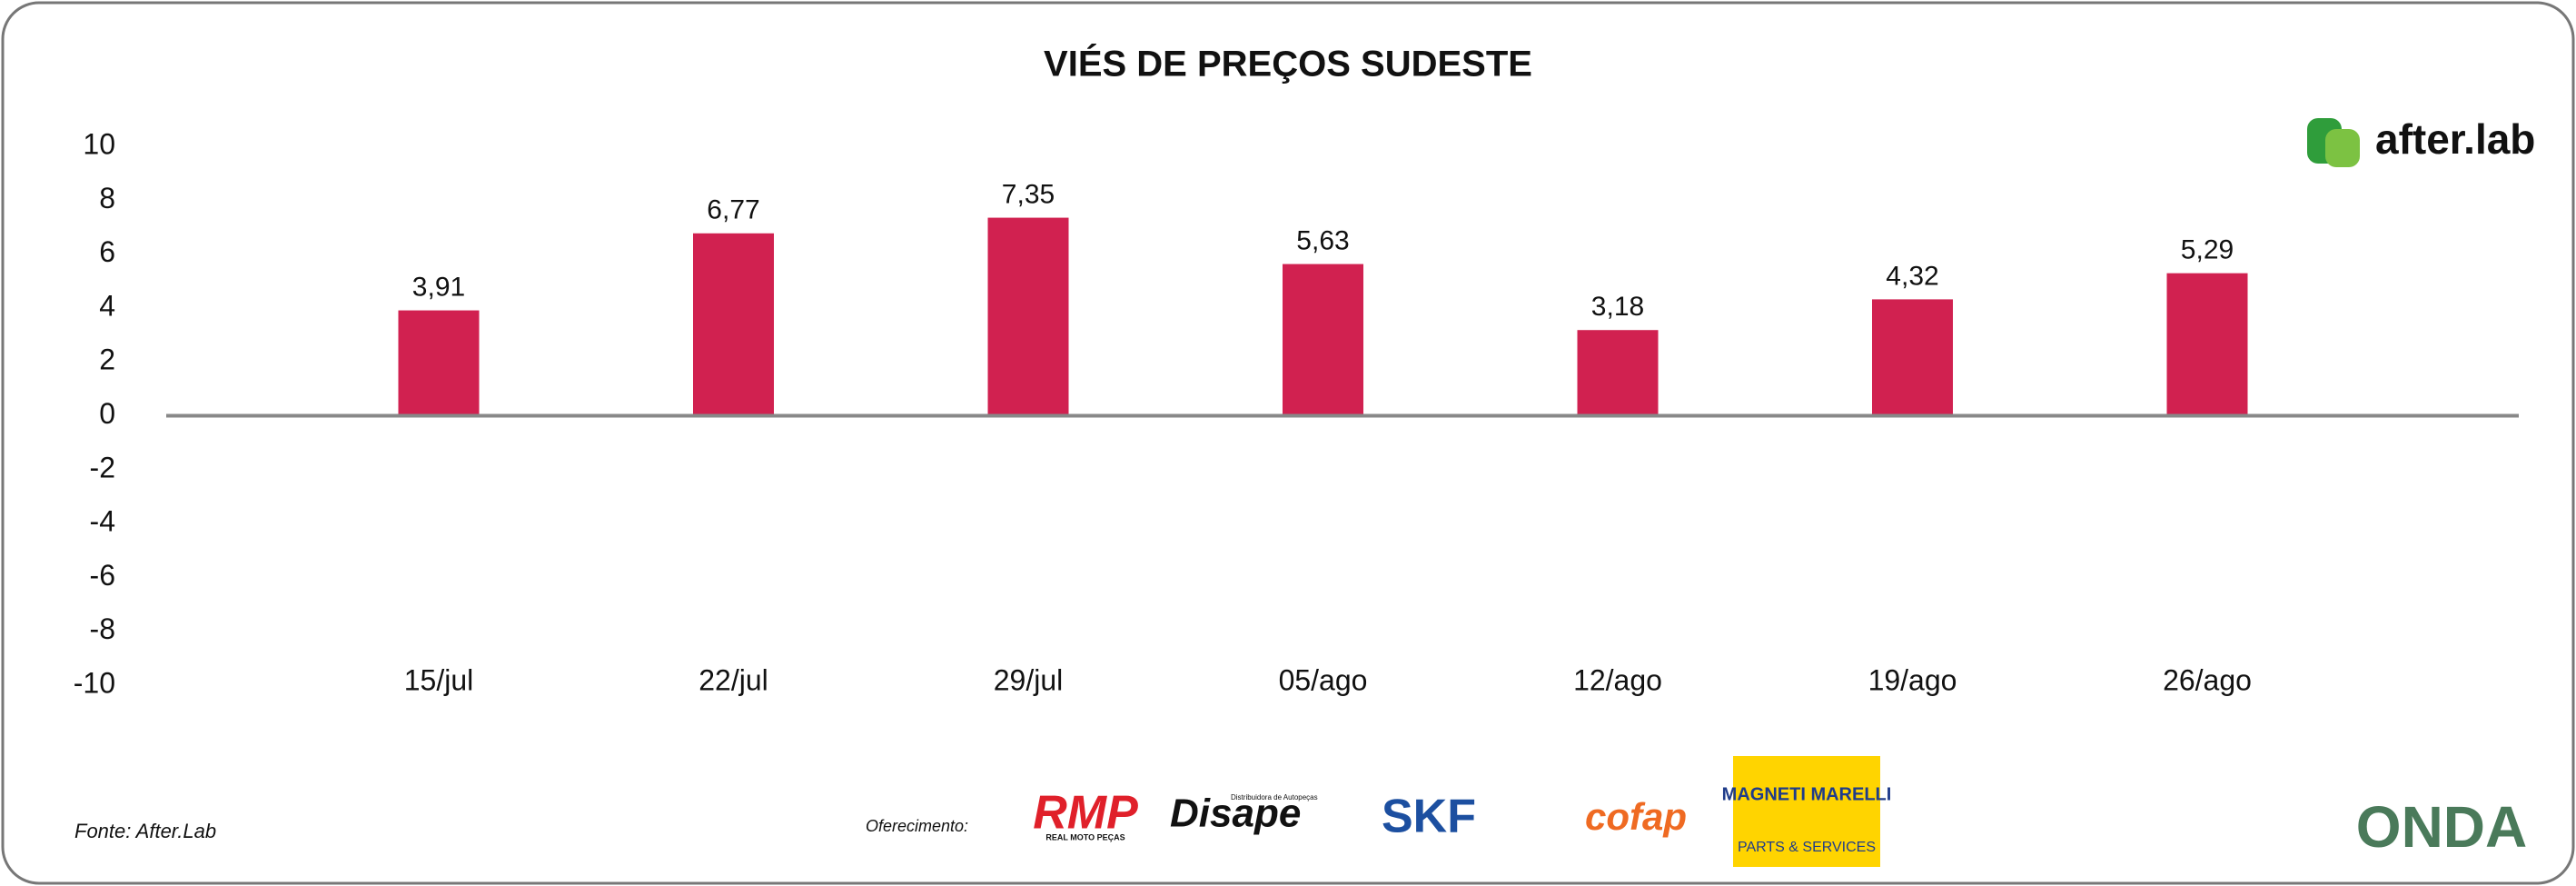  What do you see at coordinates (1617, 679) in the screenshot?
I see `x-tick-label: 12/ago` at bounding box center [1617, 679].